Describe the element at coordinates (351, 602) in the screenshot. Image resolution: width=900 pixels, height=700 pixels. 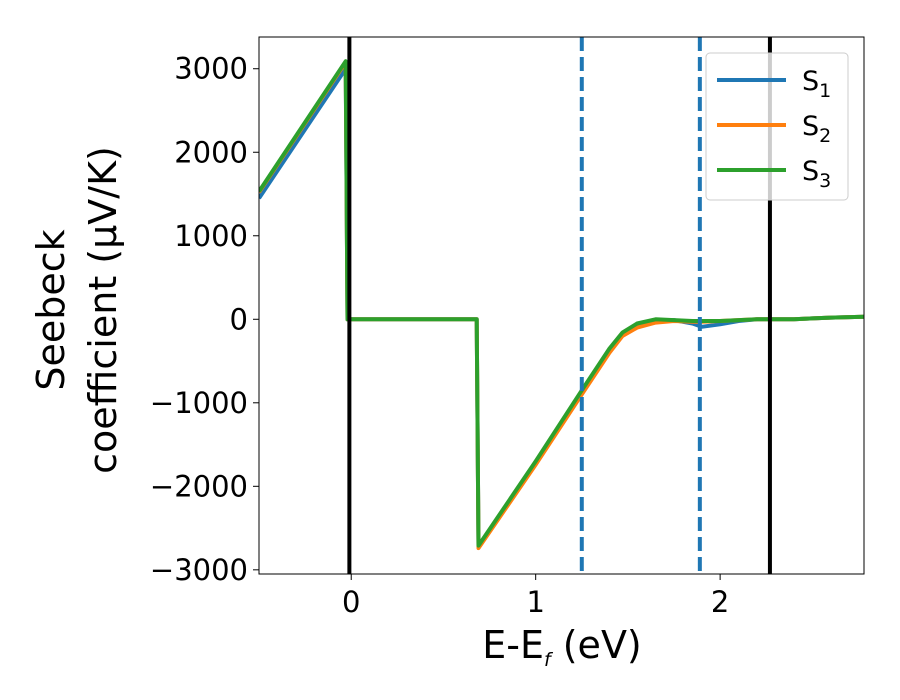
I see `x-tick-label: 0` at that location.